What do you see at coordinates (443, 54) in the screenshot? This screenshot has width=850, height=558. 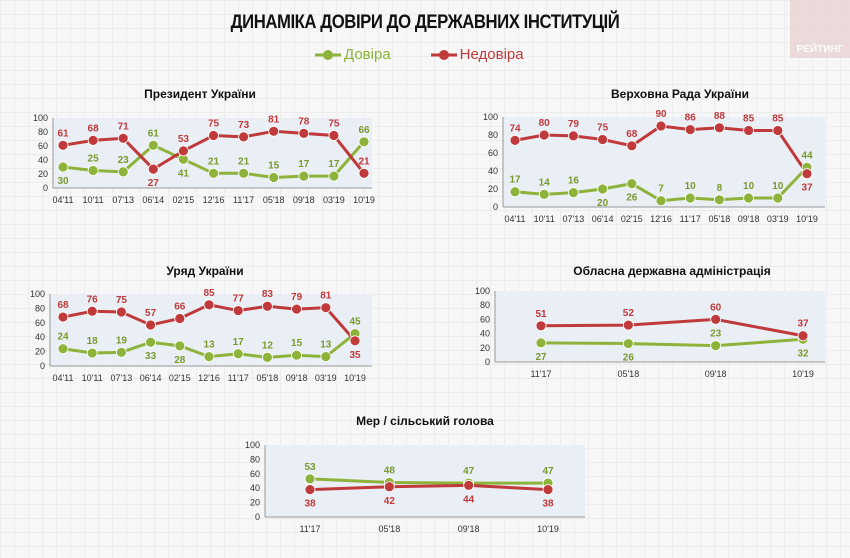 I see `distrust-marker-icon` at bounding box center [443, 54].